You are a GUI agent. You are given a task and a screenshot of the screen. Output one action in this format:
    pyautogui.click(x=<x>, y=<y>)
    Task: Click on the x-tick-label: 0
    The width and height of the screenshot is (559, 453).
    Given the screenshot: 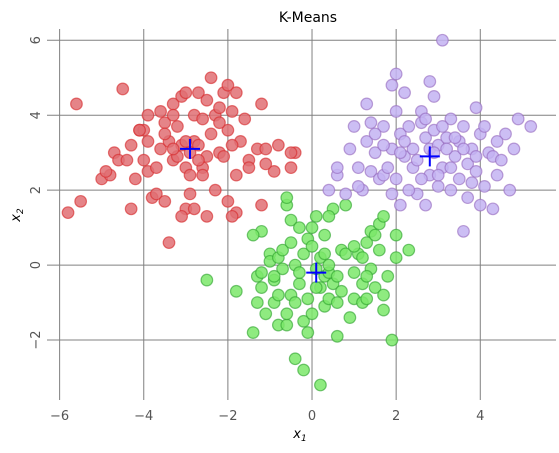 What is the action you would take?
    pyautogui.click(x=312, y=416)
    